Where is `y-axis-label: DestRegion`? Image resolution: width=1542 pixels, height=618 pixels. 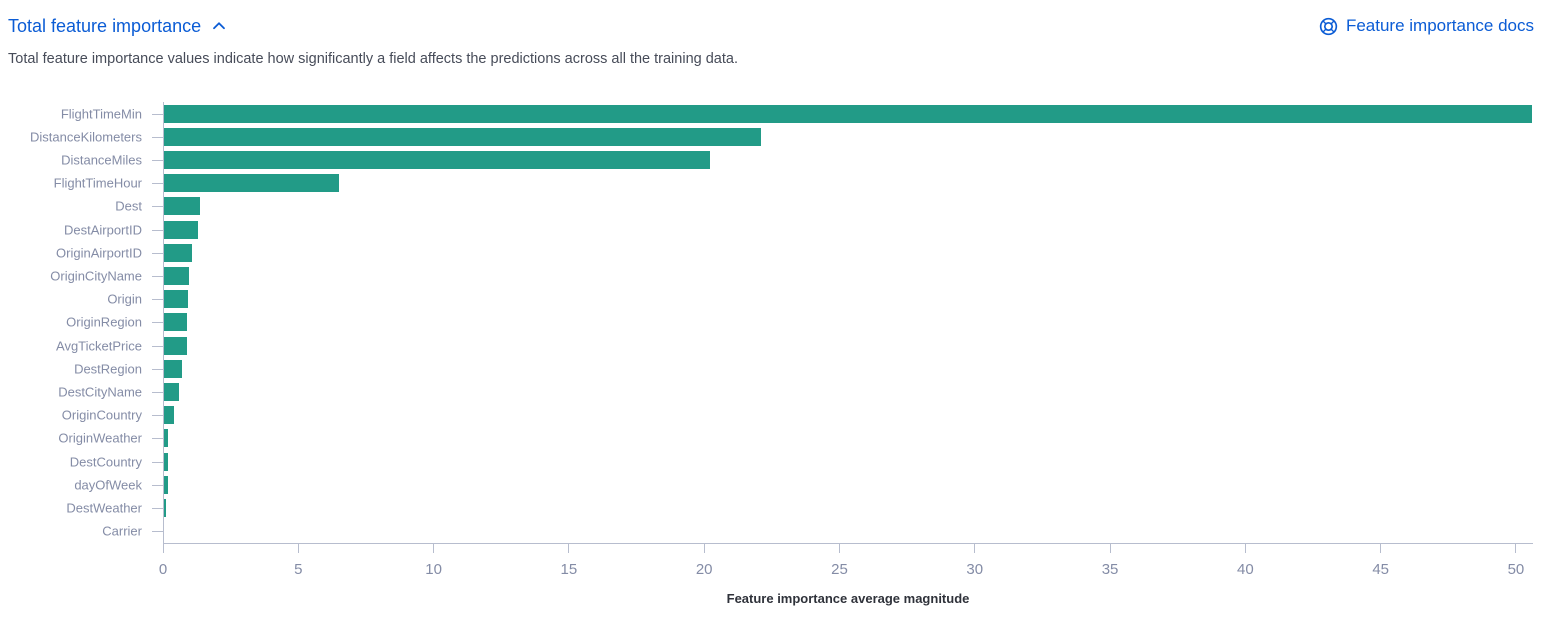 y-axis-label: DestRegion is located at coordinates (108, 369).